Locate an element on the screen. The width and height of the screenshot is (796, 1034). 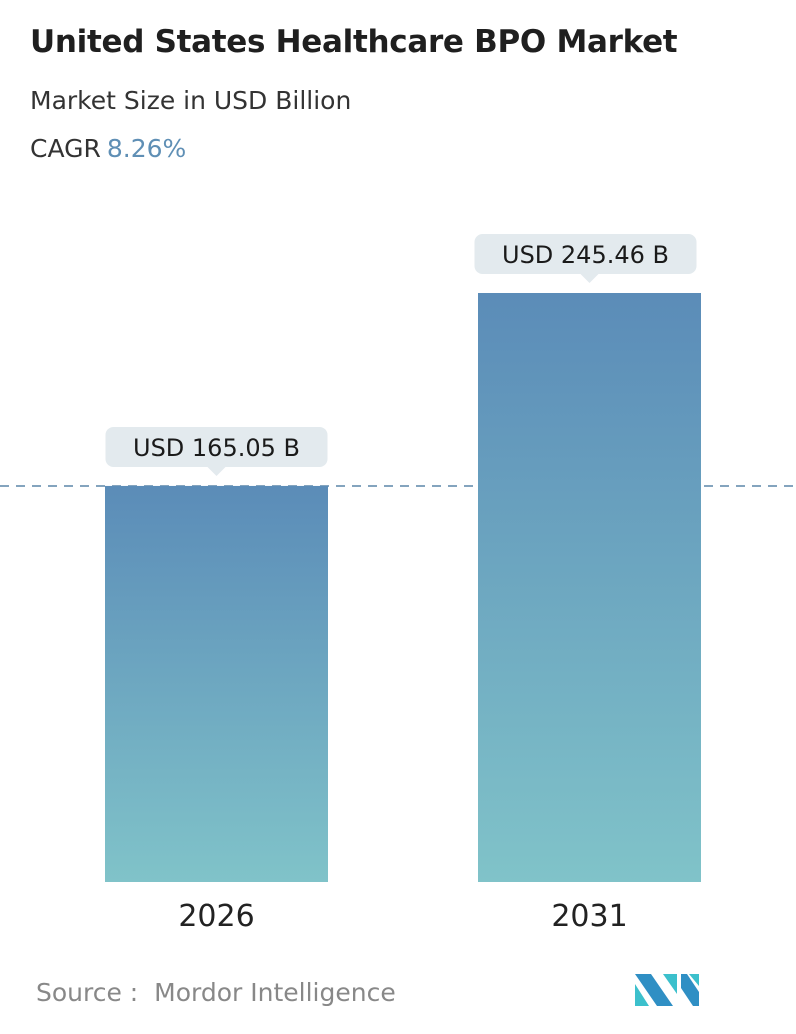
data-label: USD 245.46 B is located at coordinates (585, 255).